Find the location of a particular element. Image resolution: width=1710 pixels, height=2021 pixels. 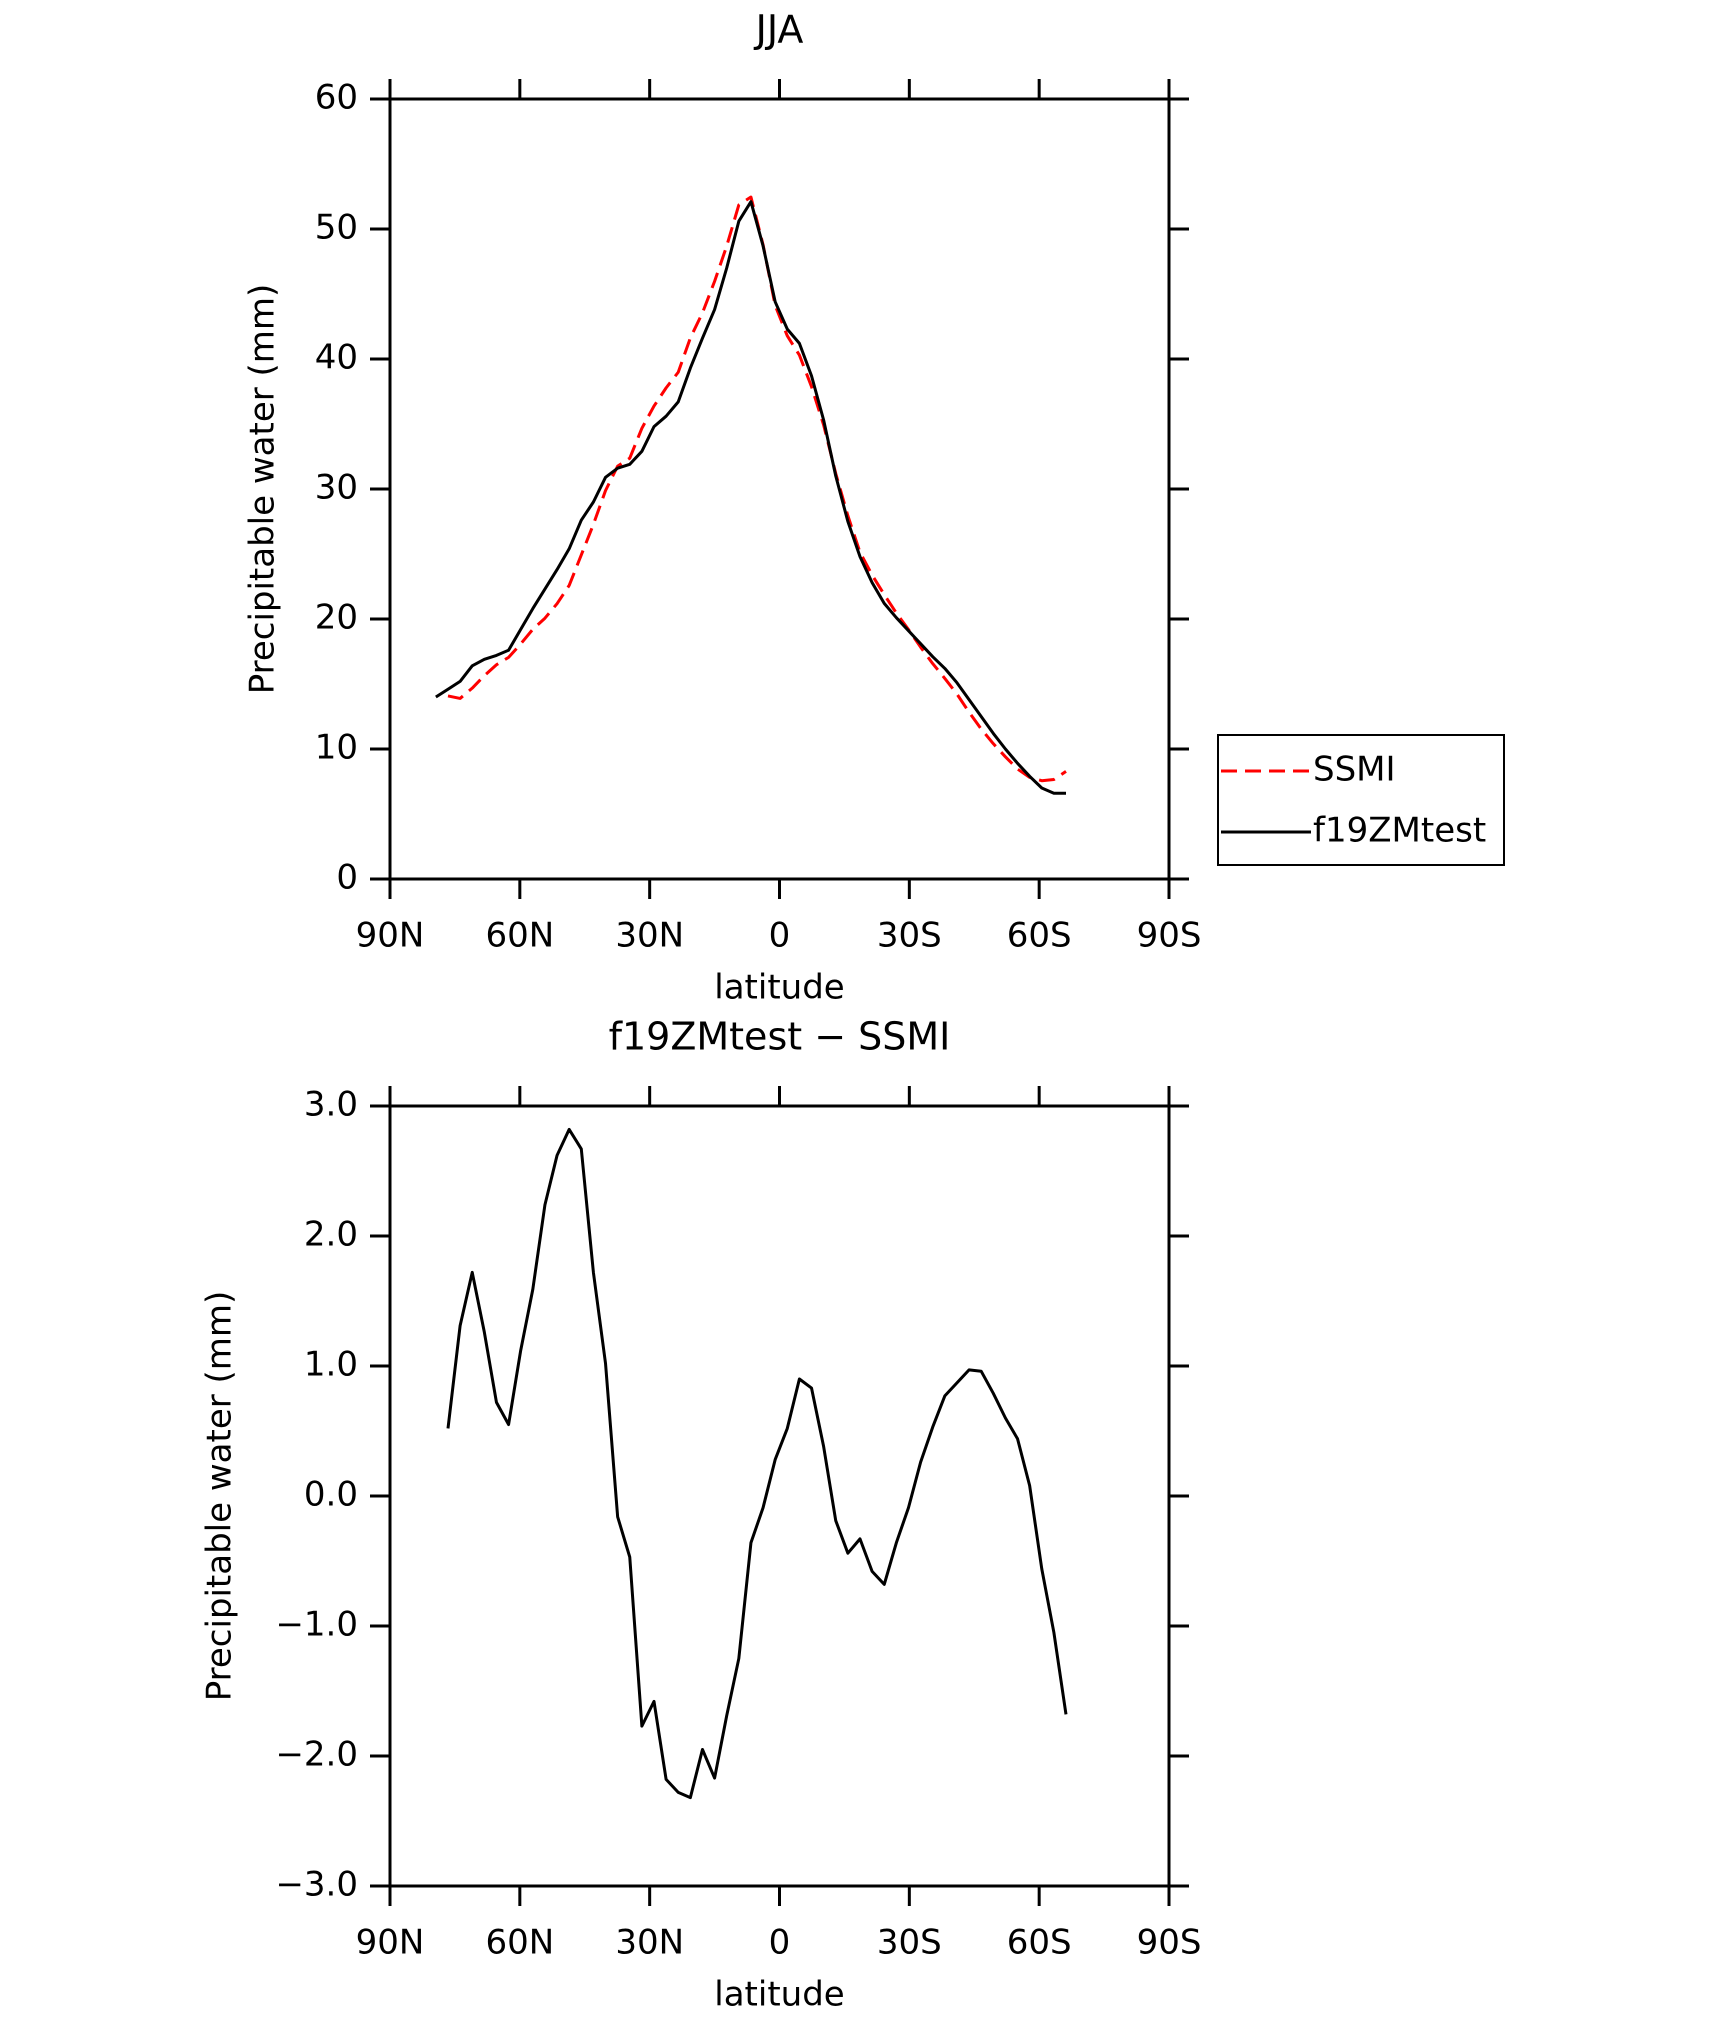

y-tick-label: 50 is located at coordinates (336, 228).